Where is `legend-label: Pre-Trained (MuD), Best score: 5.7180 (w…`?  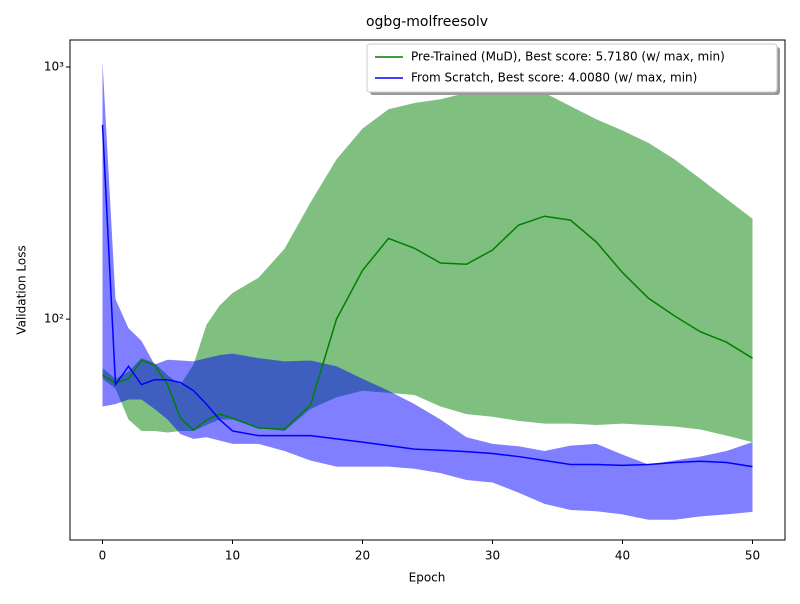
legend-label: Pre-Trained (MuD), Best score: 5.7180 (w… is located at coordinates (568, 57).